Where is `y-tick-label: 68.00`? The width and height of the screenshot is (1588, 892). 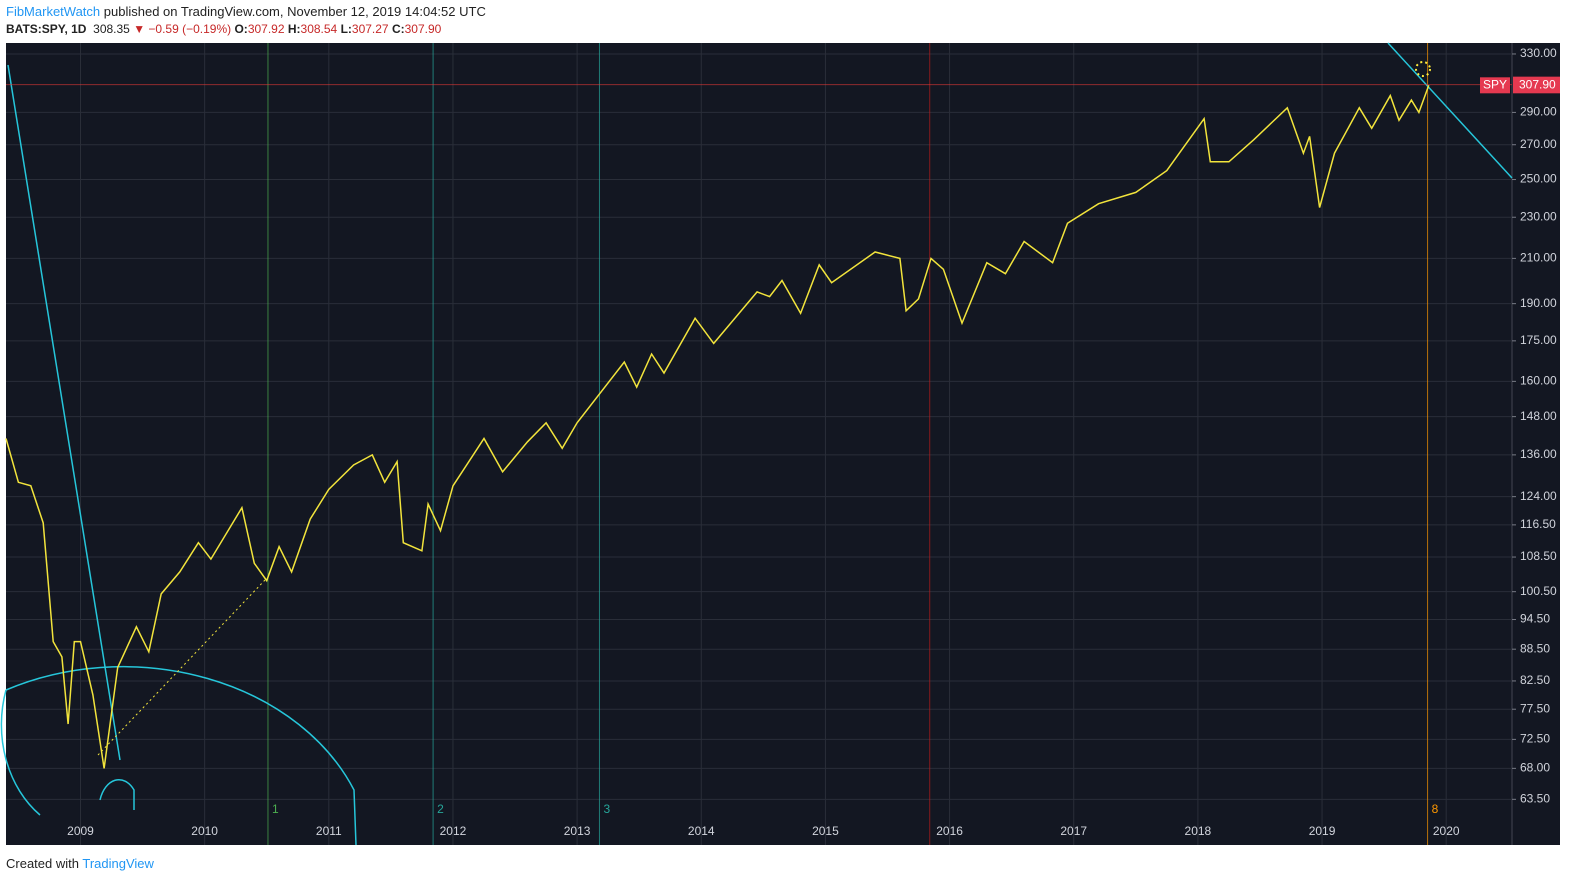 y-tick-label: 68.00 is located at coordinates (1535, 768).